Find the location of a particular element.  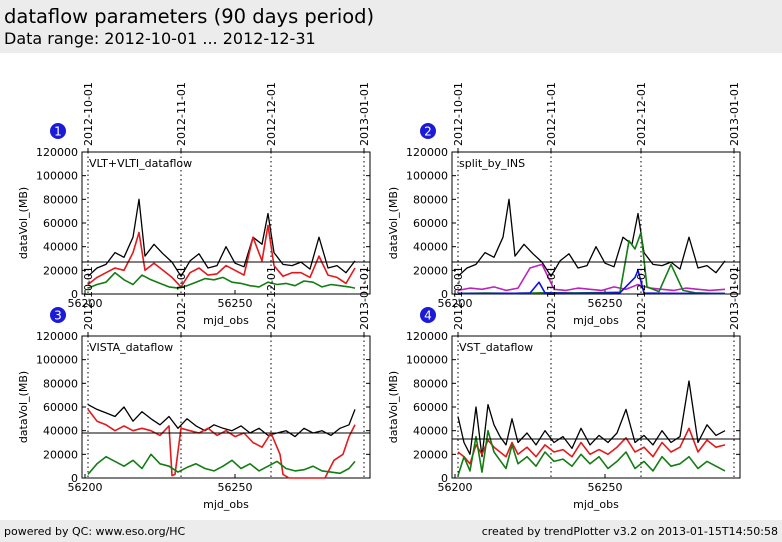

panel-number-label: 1 is located at coordinates (58, 132).